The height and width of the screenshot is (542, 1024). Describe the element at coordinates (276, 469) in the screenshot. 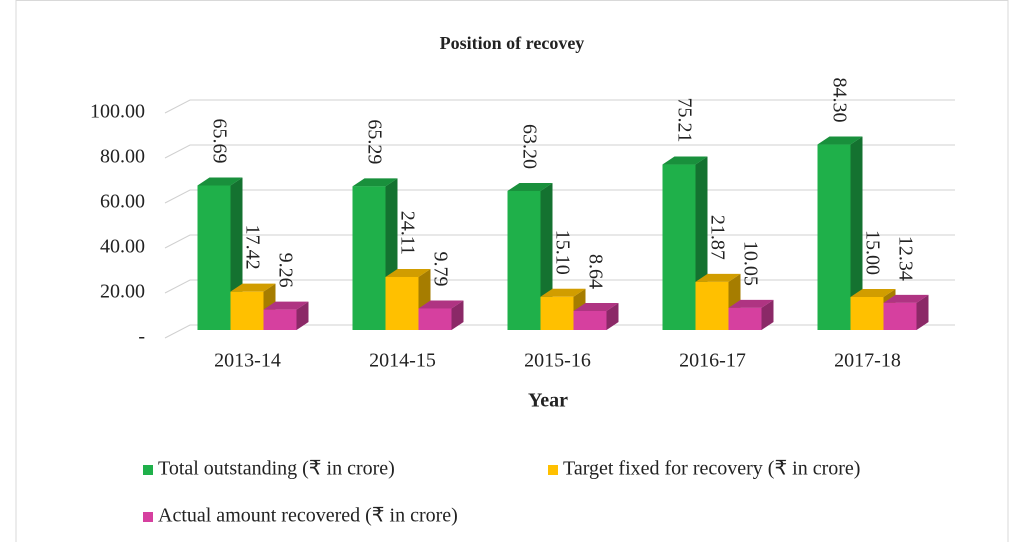

I see `legend-label: Total outstanding (₹ in crore)` at that location.